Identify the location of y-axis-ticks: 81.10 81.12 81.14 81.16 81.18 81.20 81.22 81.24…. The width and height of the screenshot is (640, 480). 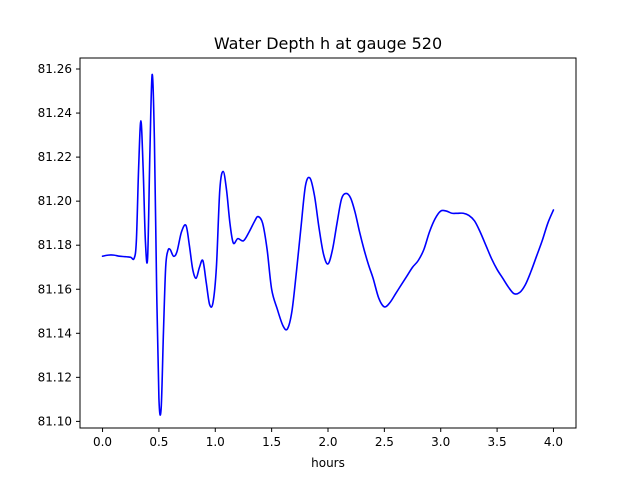
(59, 245).